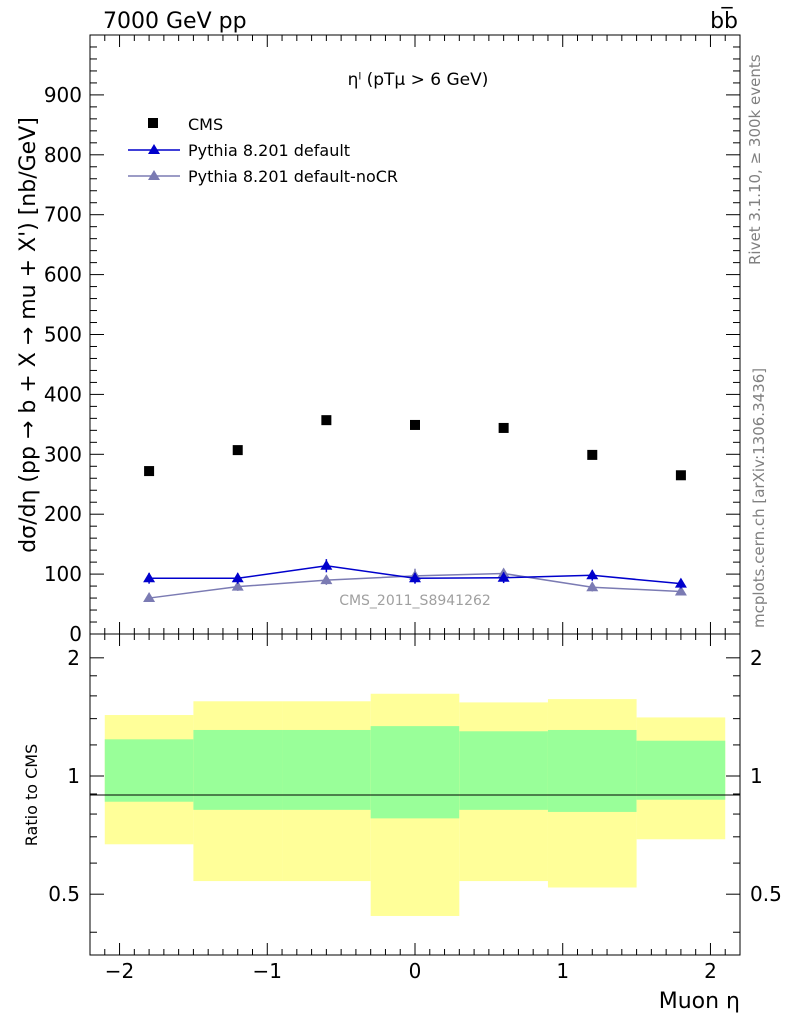  I want to click on x-tick-label: −1, so click(267, 971).